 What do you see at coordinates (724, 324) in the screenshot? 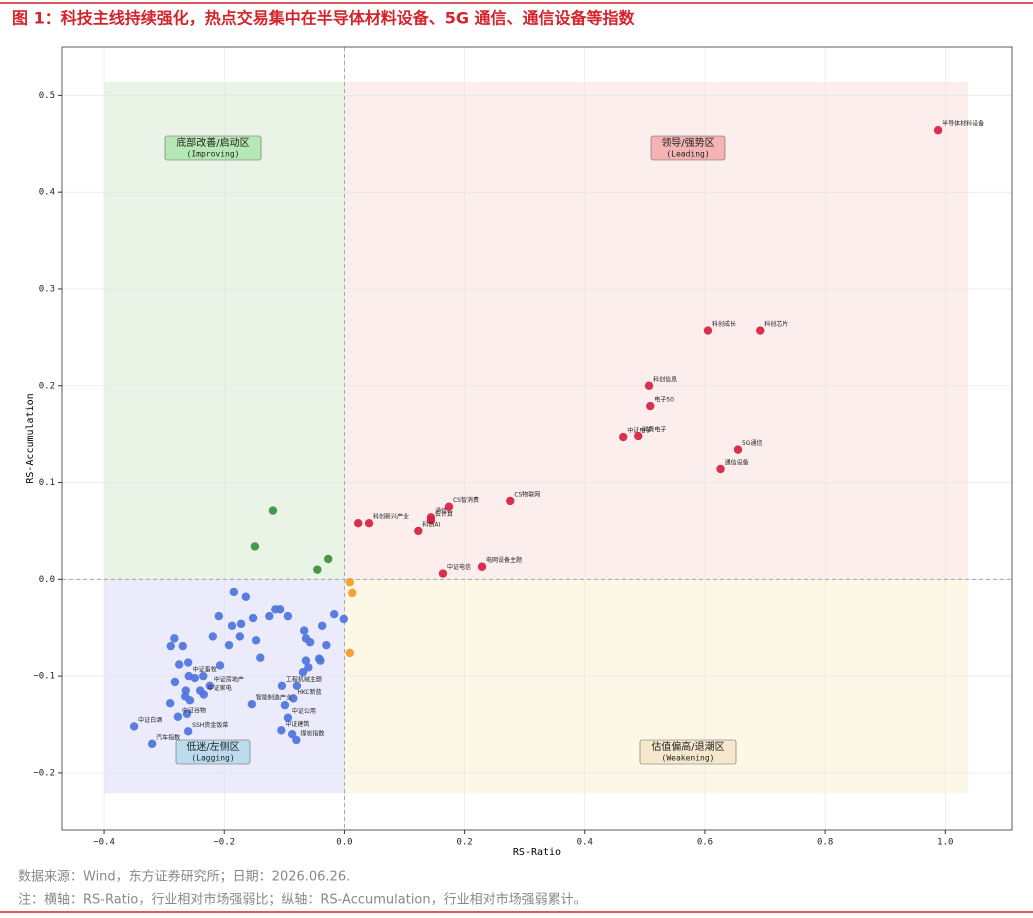
I see `point-label: 科创成长` at bounding box center [724, 324].